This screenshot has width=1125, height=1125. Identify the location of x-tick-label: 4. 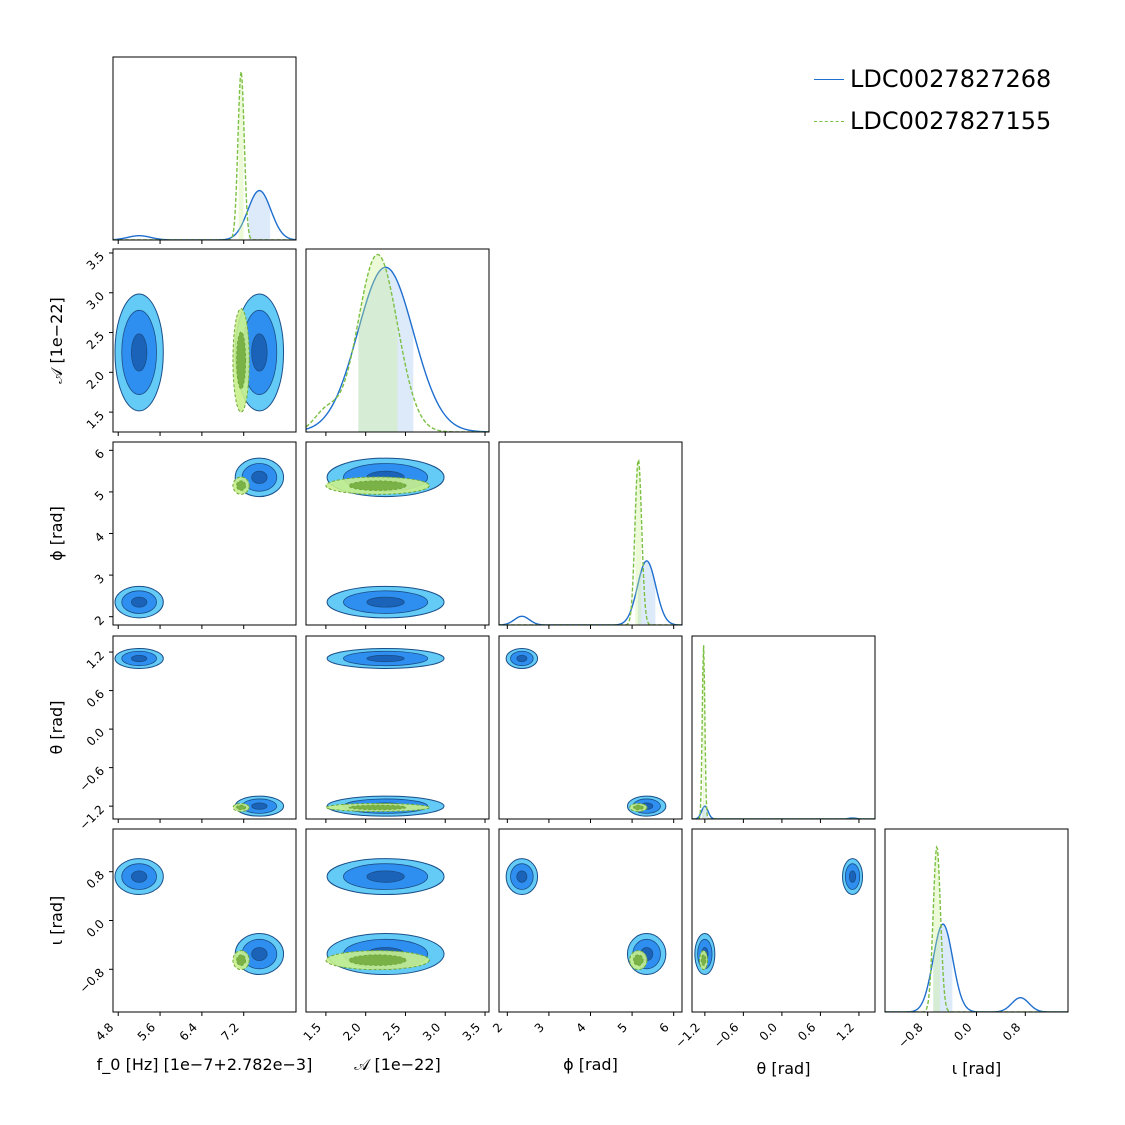
(580, 1027).